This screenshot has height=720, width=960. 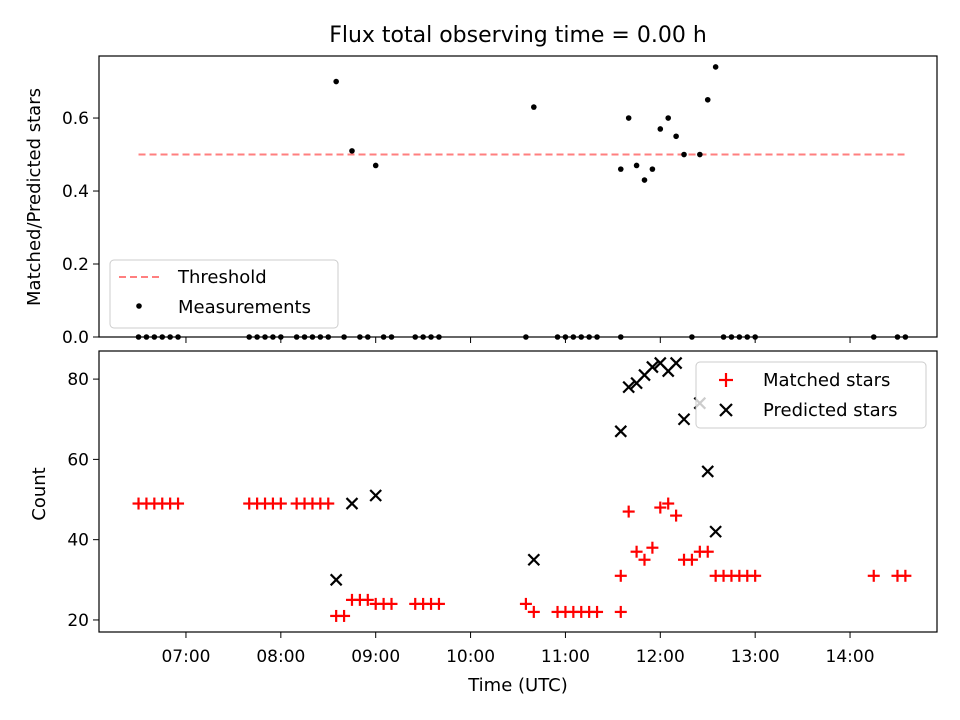 I want to click on bottom-legend: Matched stars Predicted stars, so click(x=811, y=395).